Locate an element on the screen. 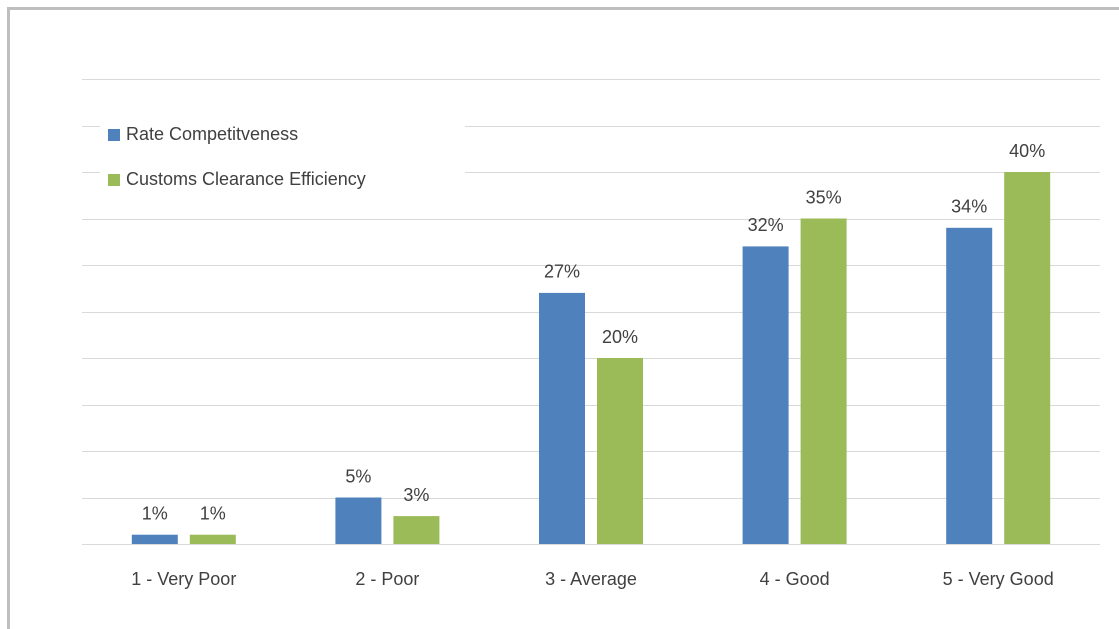 This screenshot has width=1119, height=629. data-label: 3% is located at coordinates (416, 495).